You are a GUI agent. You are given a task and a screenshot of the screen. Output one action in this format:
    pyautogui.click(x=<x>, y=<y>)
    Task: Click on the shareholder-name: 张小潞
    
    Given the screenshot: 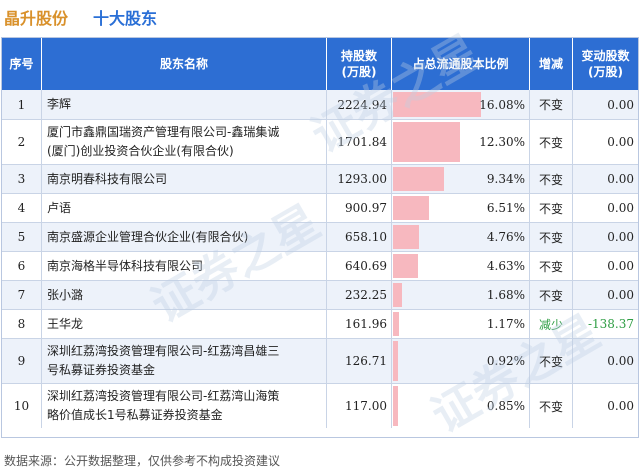 What is the action you would take?
    pyautogui.click(x=184, y=295)
    